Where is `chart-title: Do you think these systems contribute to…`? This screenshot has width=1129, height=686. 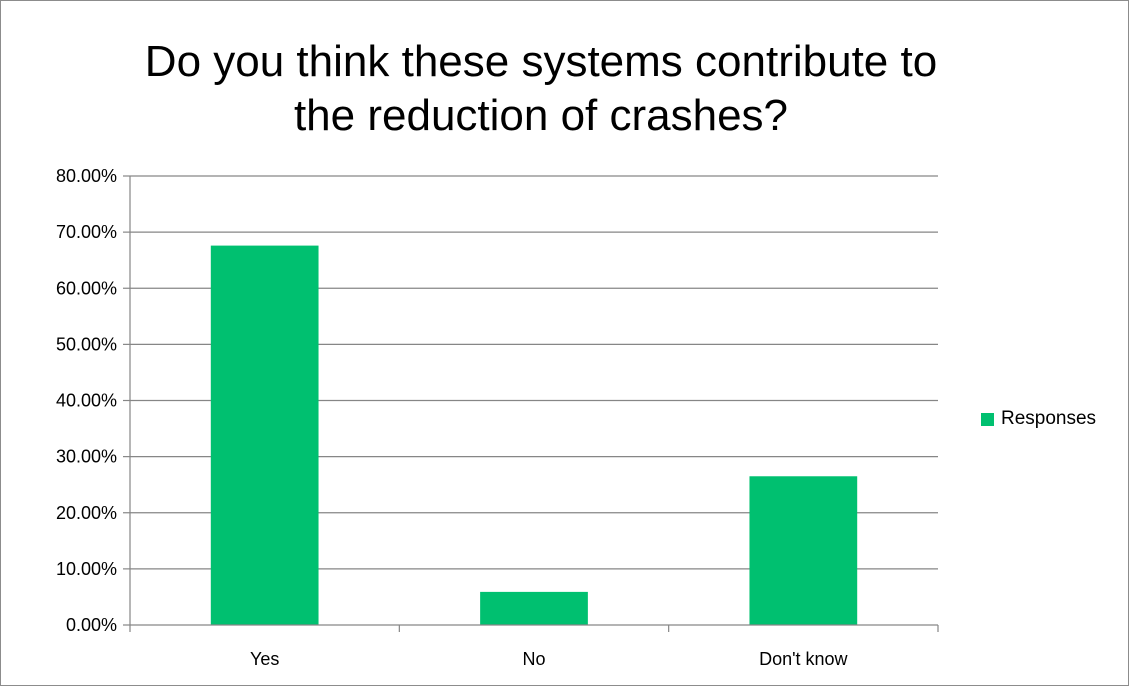
chart-title: Do you think these systems contribute to… is located at coordinates (541, 88).